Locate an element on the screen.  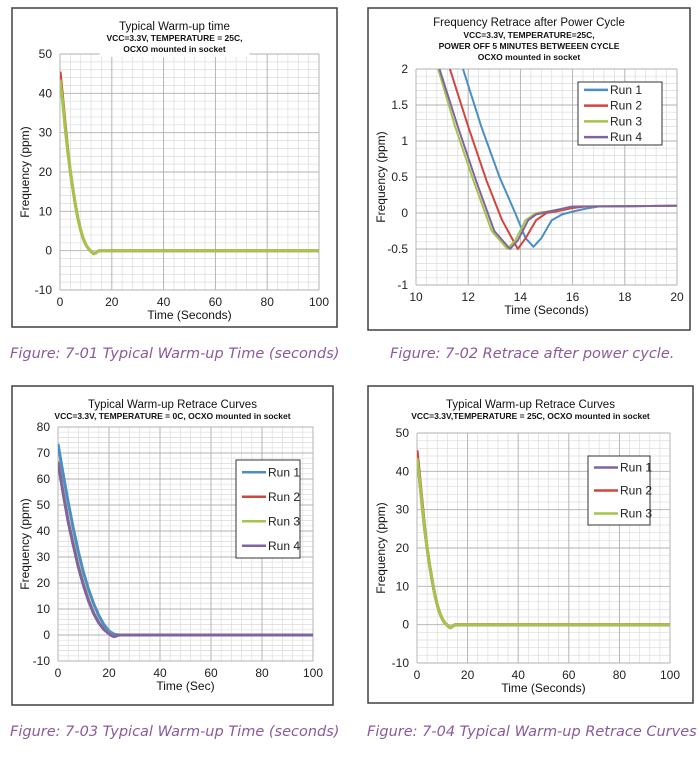
caption-figure-7-02: Figure: 7-02 Retrace after power cycle. is located at coordinates (532, 354).